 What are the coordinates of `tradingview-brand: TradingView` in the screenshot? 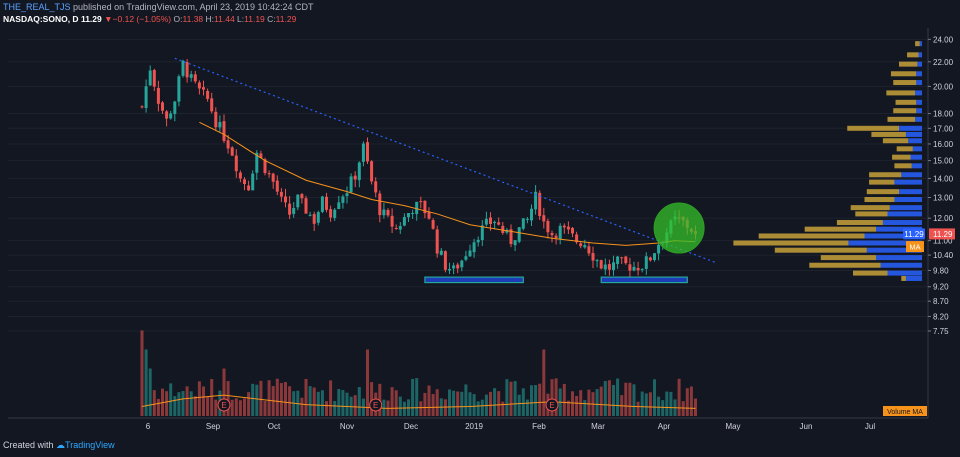 It's located at (90, 445).